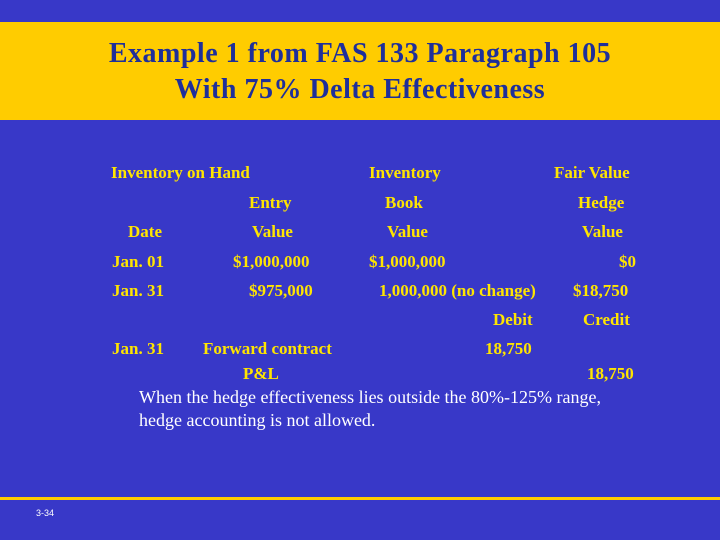 The height and width of the screenshot is (540, 720). What do you see at coordinates (138, 348) in the screenshot?
I see `journal-date: Jan. 31` at bounding box center [138, 348].